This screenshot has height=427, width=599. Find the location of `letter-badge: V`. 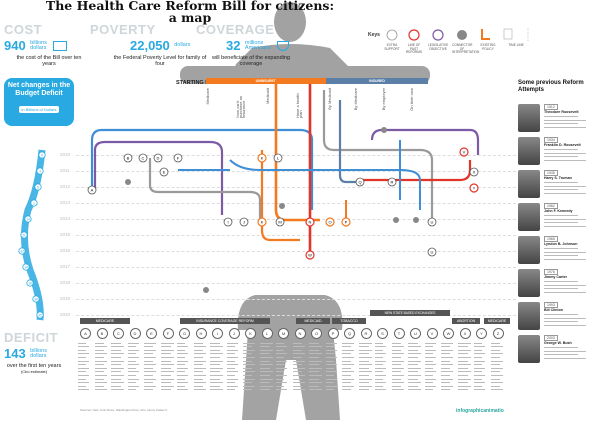

letter-badge: V is located at coordinates (432, 333).